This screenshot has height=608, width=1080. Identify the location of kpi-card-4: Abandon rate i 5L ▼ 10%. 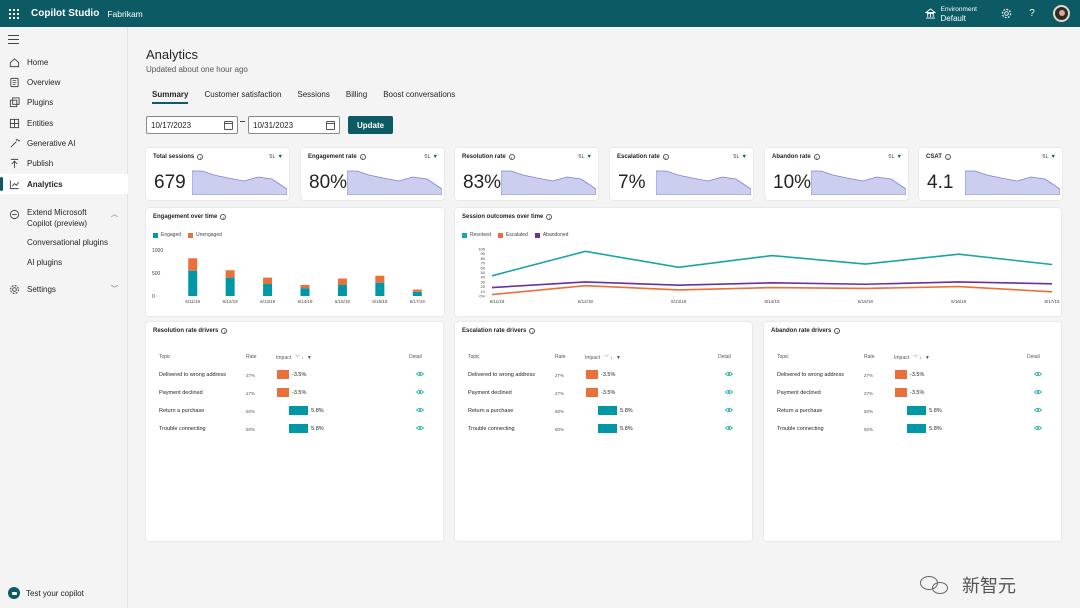
(836, 174).